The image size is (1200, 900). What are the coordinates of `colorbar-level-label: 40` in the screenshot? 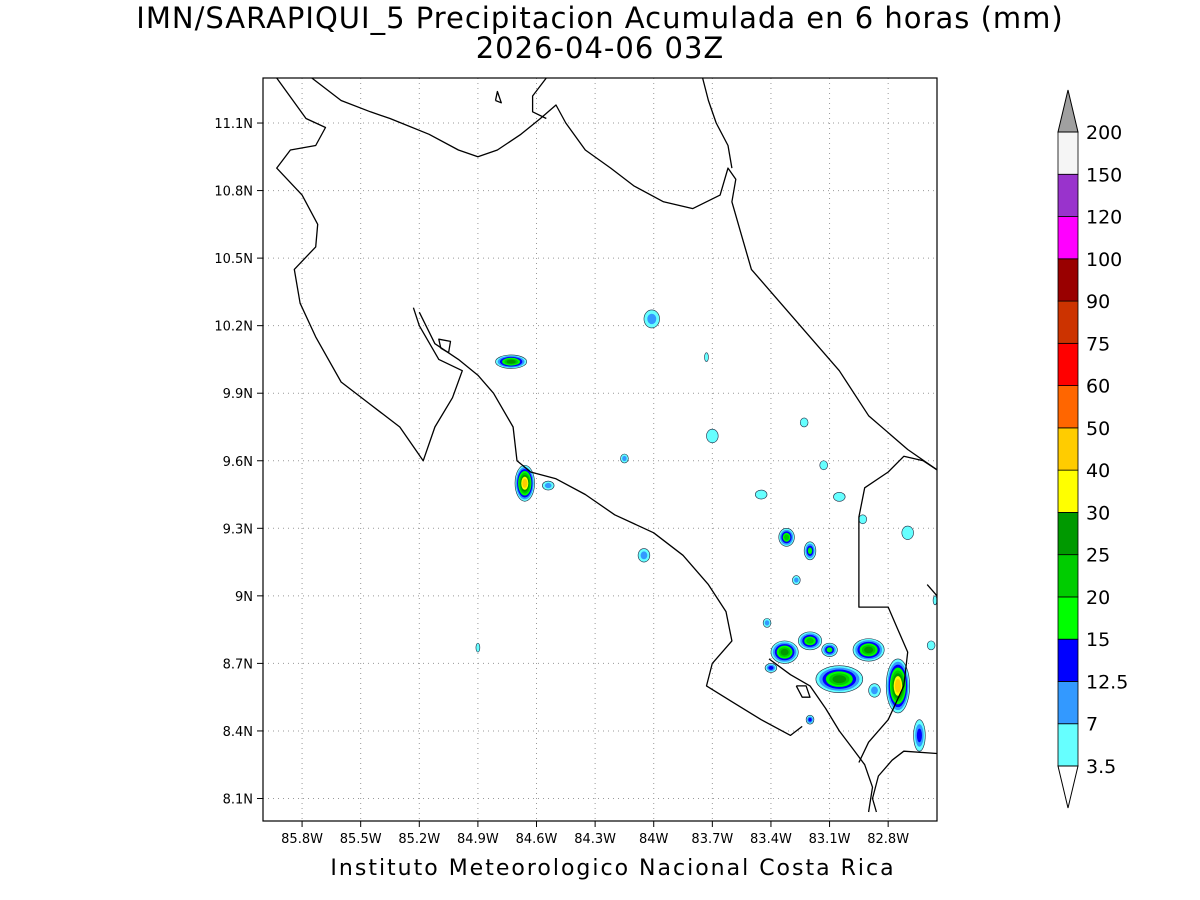 It's located at (1098, 471).